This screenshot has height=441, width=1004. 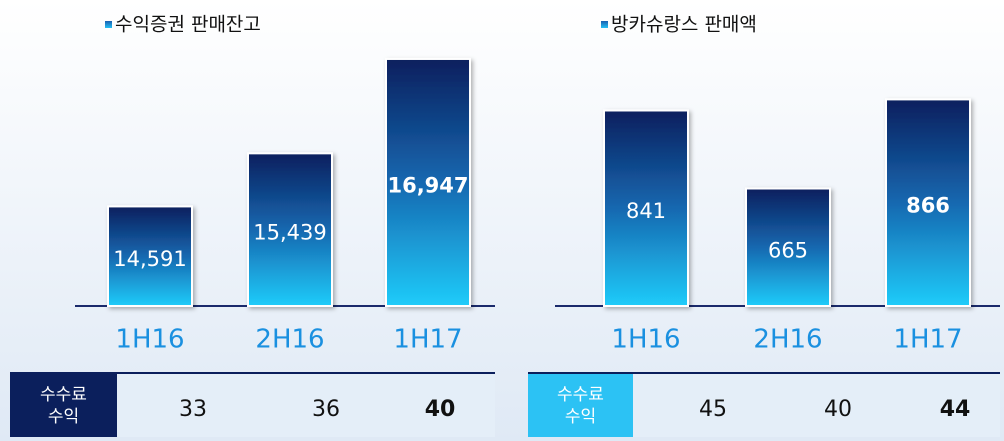 What do you see at coordinates (713, 409) in the screenshot?
I see `table-value: 45` at bounding box center [713, 409].